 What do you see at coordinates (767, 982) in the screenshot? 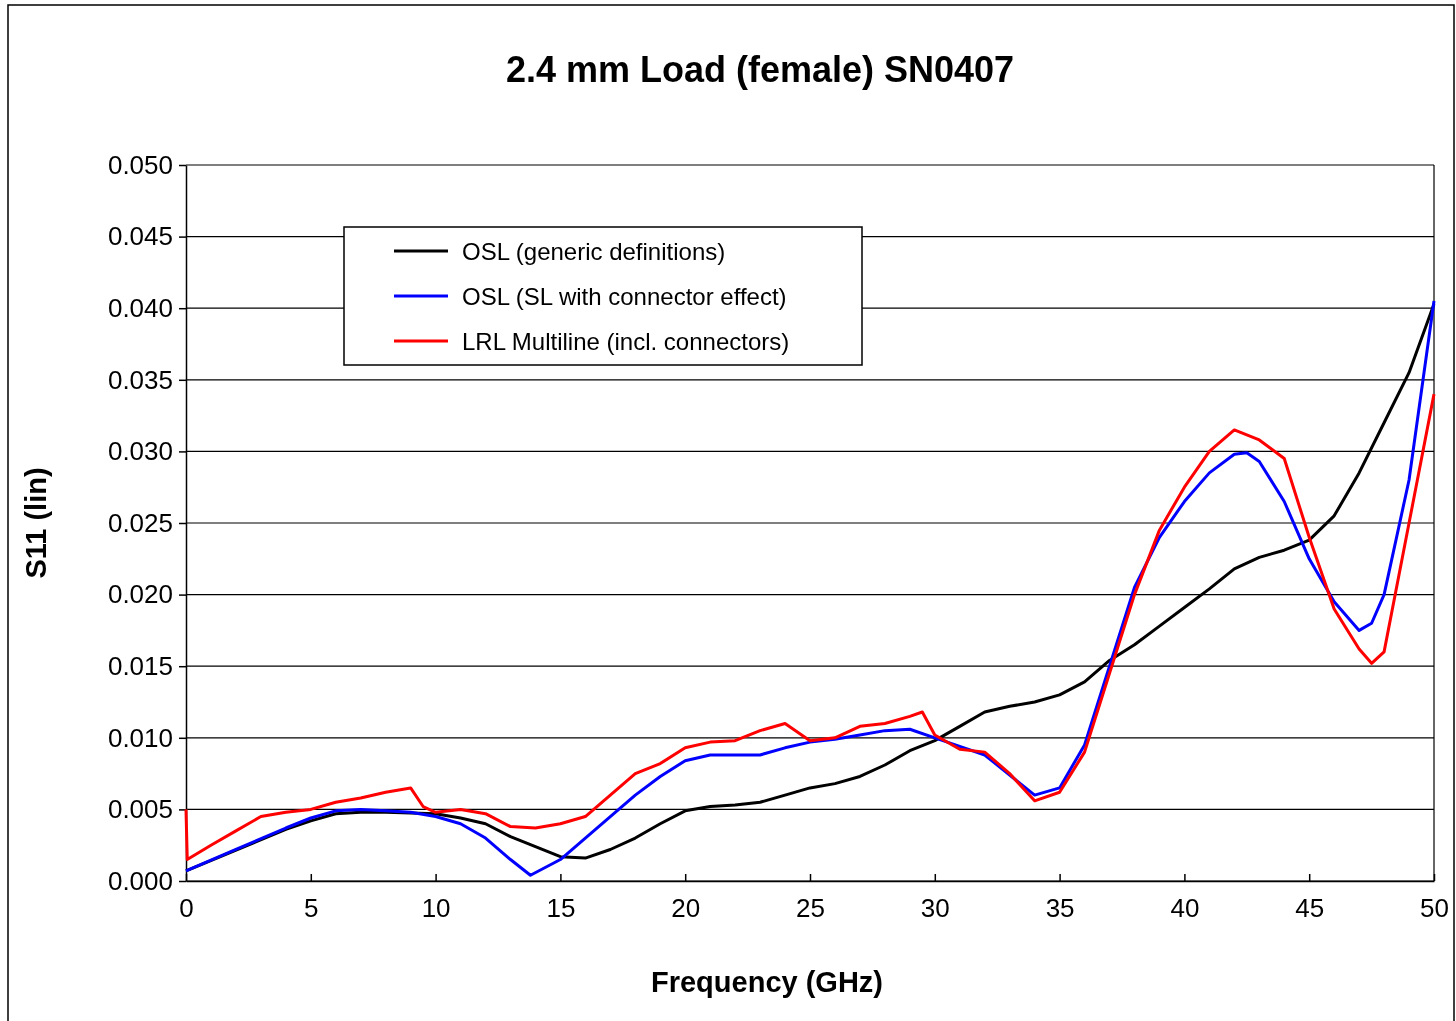
I see `x-axis-title: Frequency (GHz)` at bounding box center [767, 982].